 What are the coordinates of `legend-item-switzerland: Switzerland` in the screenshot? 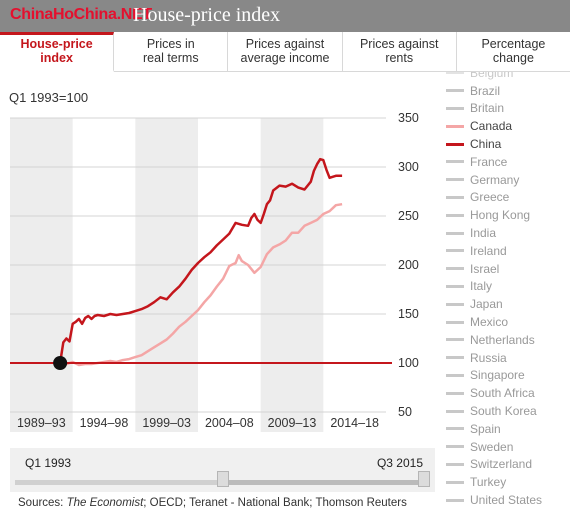 It's located at (494, 465).